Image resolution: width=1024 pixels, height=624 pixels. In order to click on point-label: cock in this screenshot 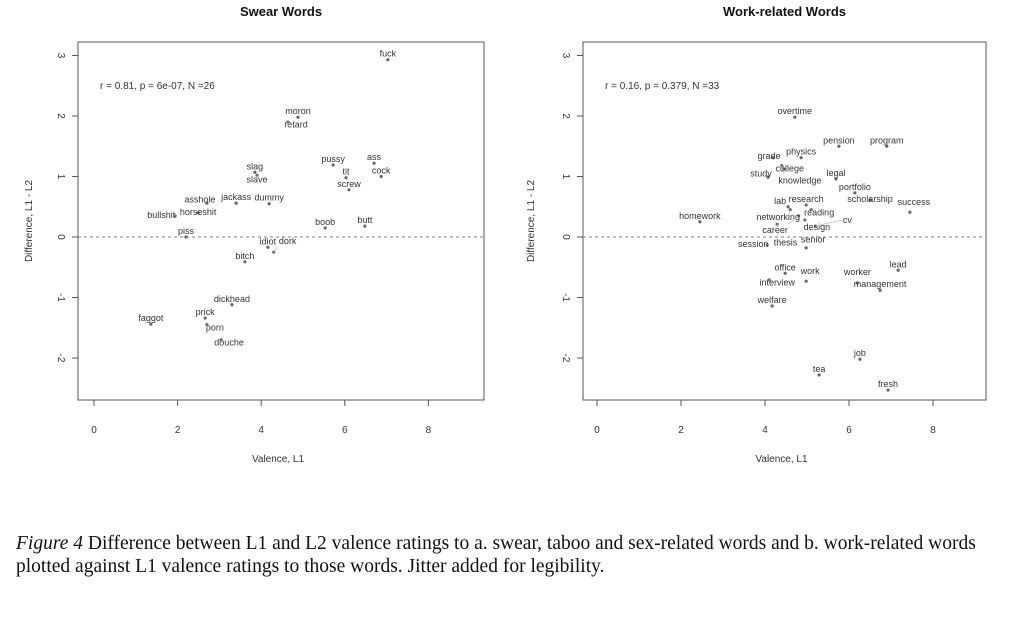, I will do `click(381, 171)`.